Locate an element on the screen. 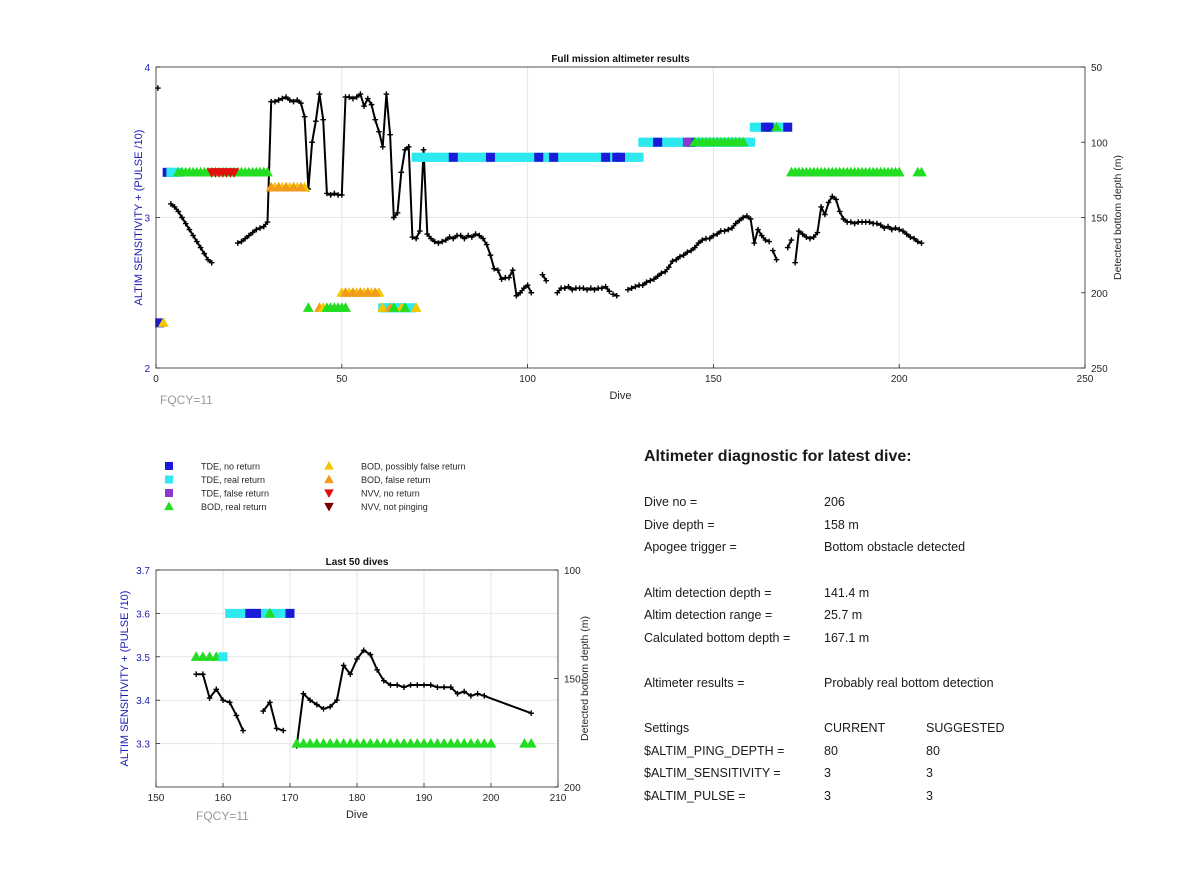  legend-item: NVV, no return is located at coordinates (372, 494).